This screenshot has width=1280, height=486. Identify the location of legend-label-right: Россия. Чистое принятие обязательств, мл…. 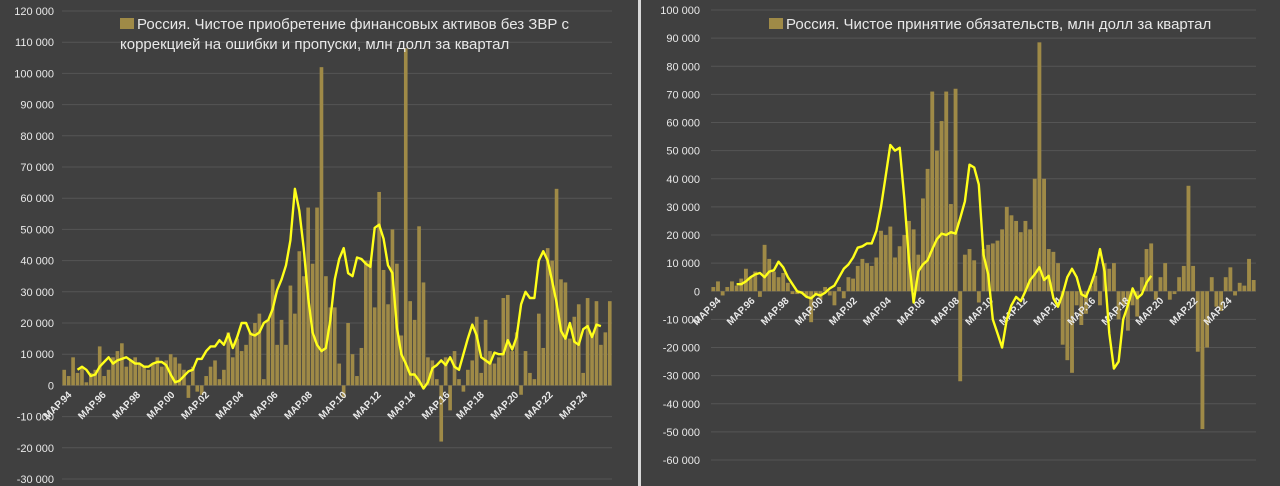
(999, 24).